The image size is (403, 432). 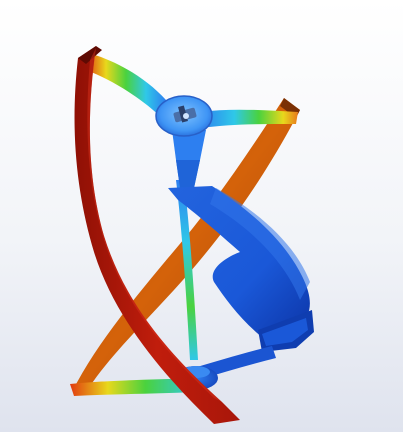 I want to click on bottom-arm-left, so click(x=133, y=387).